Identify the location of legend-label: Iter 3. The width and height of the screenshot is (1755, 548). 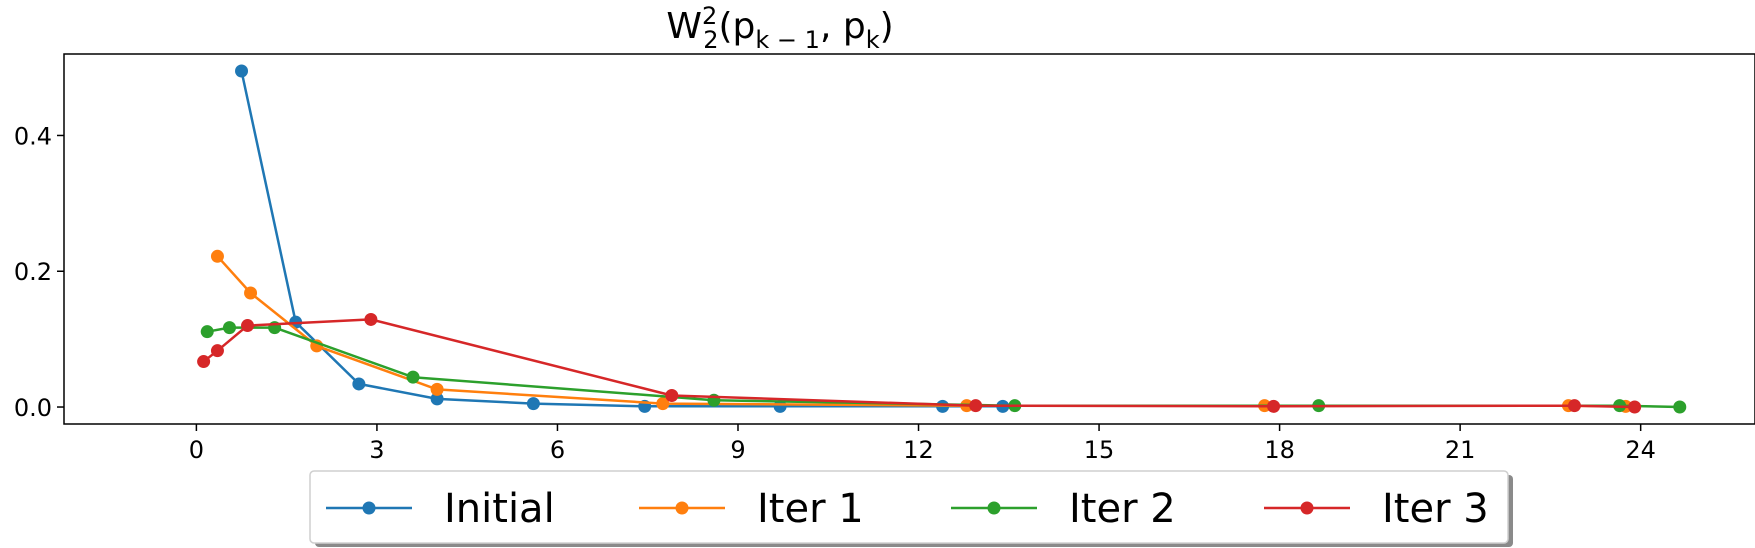
(1435, 509).